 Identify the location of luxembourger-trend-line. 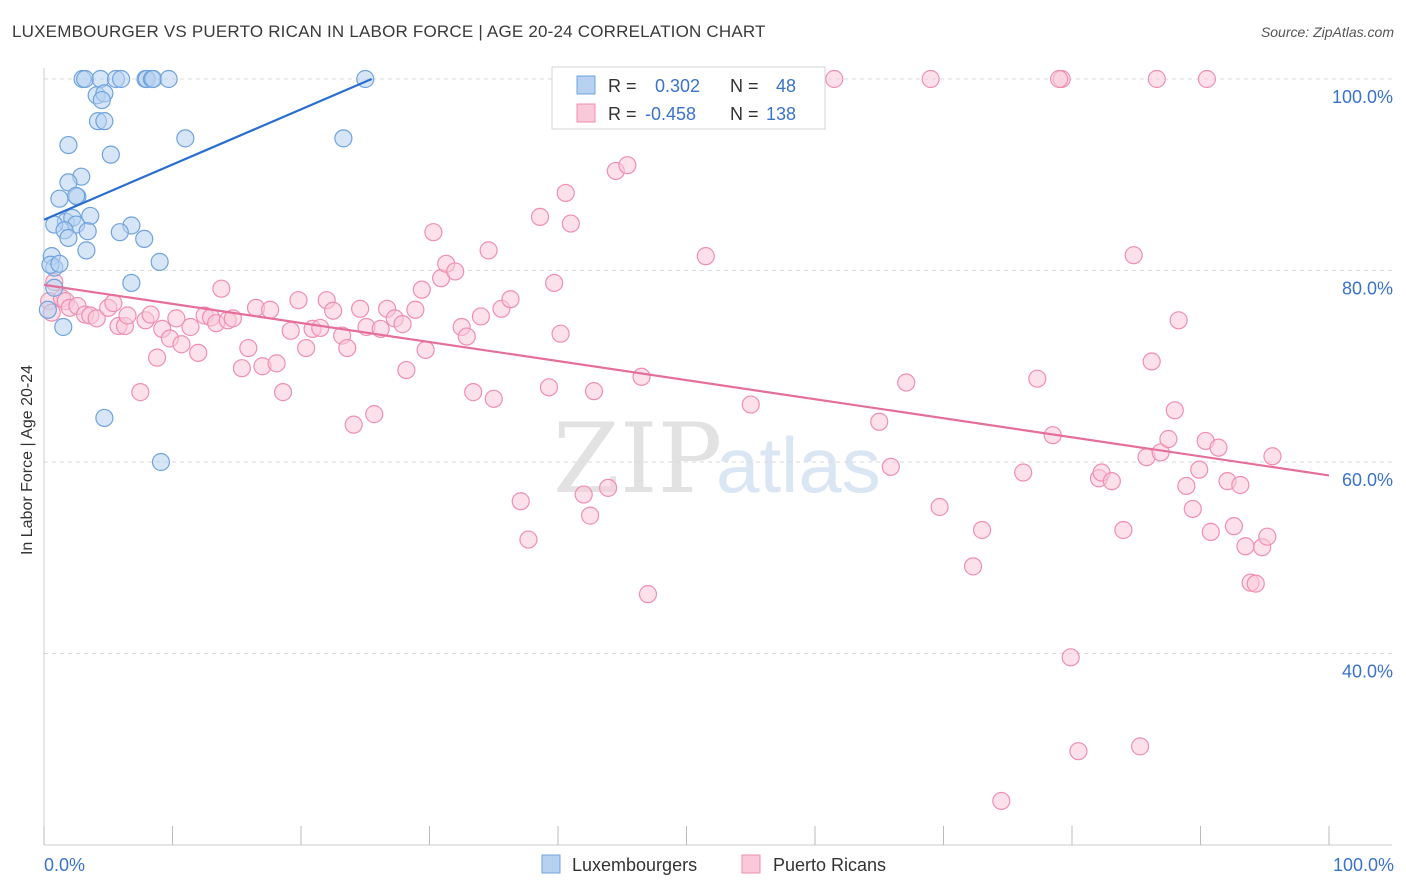
(208, 149).